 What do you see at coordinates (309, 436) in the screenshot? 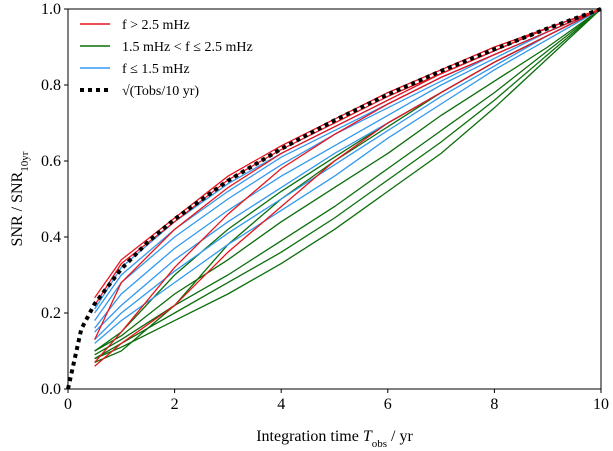
I see `x-axis-label-part: Integration time` at bounding box center [309, 436].